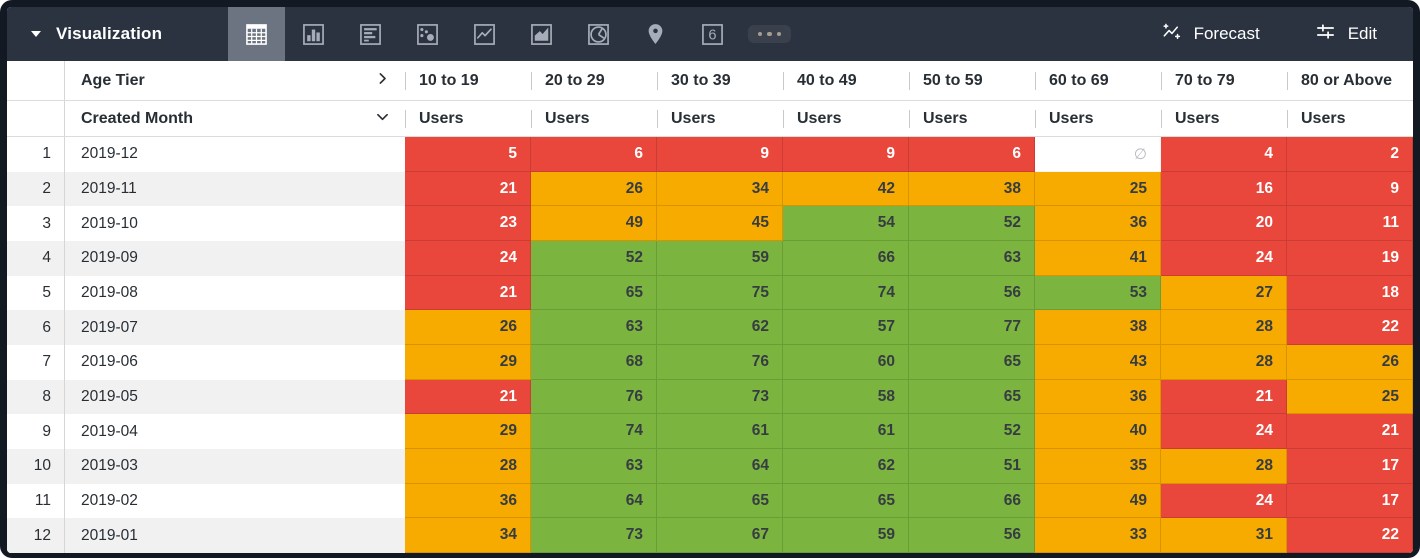 This screenshot has height=558, width=1420. Describe the element at coordinates (846, 328) in the screenshot. I see `value-cell: 57` at that location.